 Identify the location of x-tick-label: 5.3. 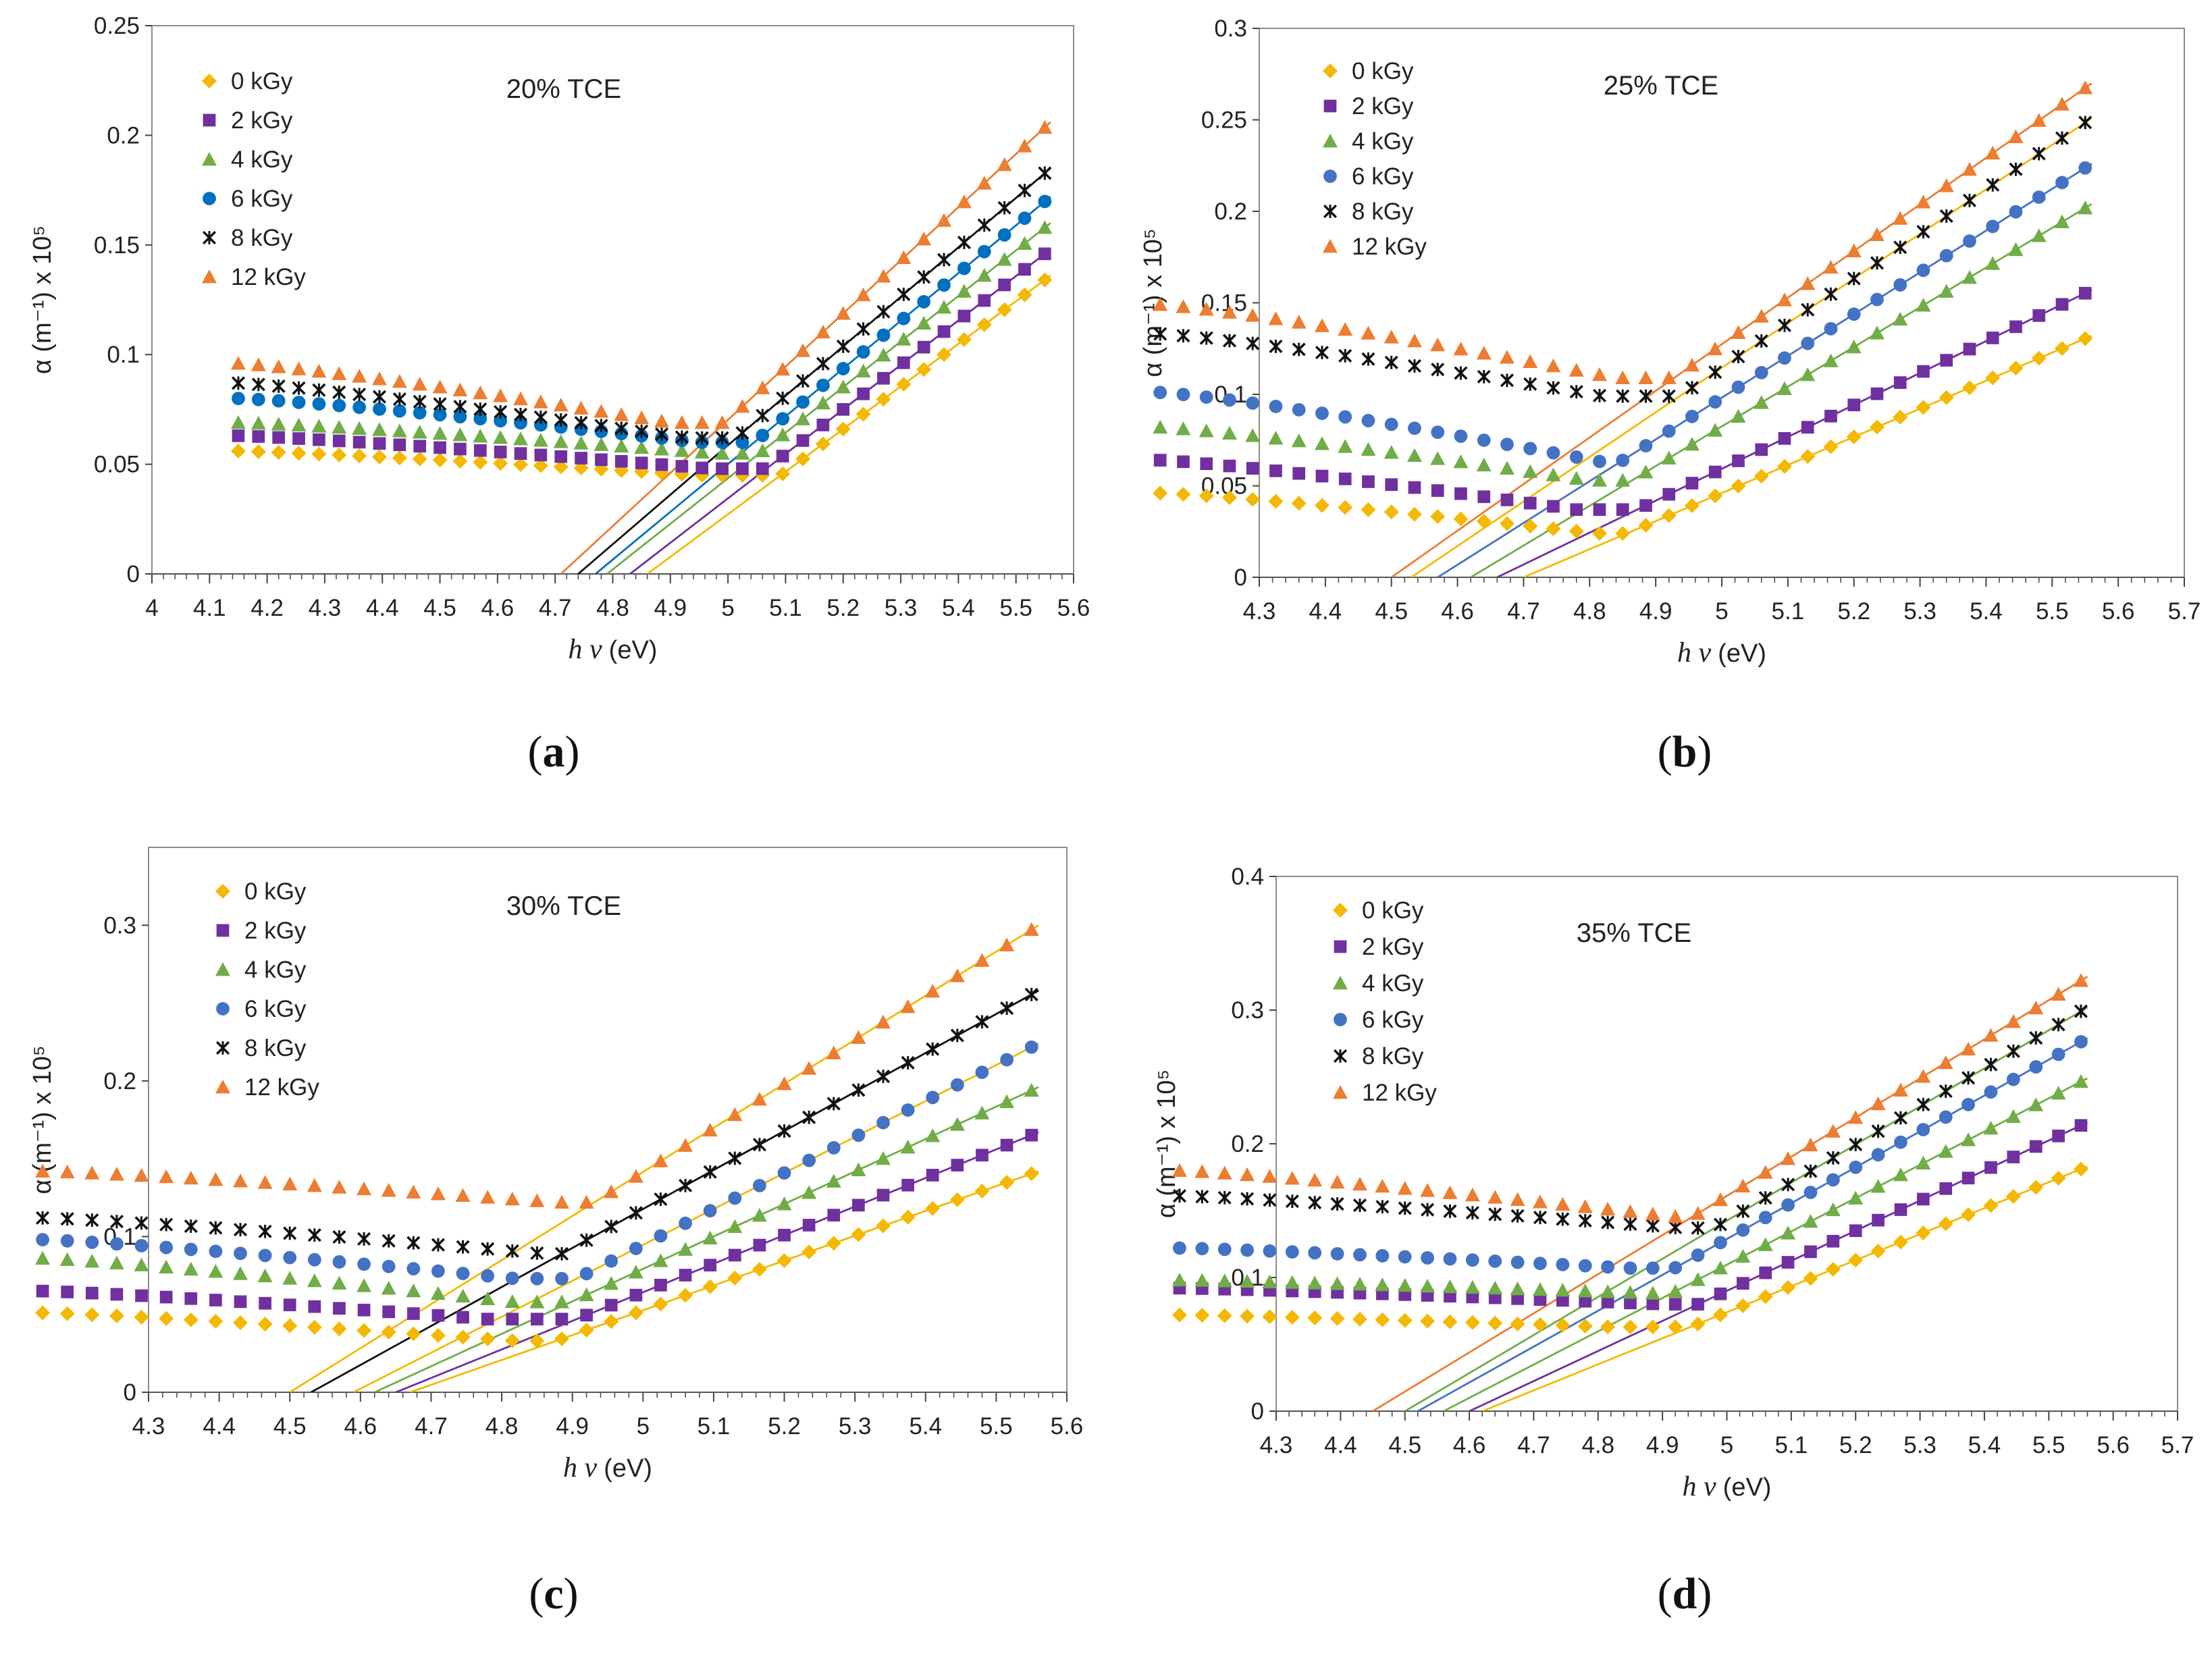
(1920, 611).